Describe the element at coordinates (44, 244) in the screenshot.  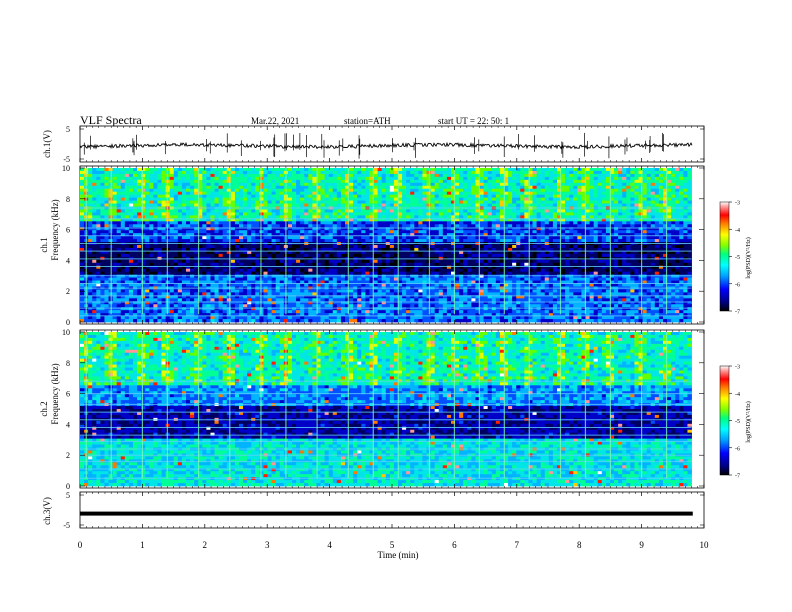
I see `ch1-spec-ylabel-top: ch.1` at that location.